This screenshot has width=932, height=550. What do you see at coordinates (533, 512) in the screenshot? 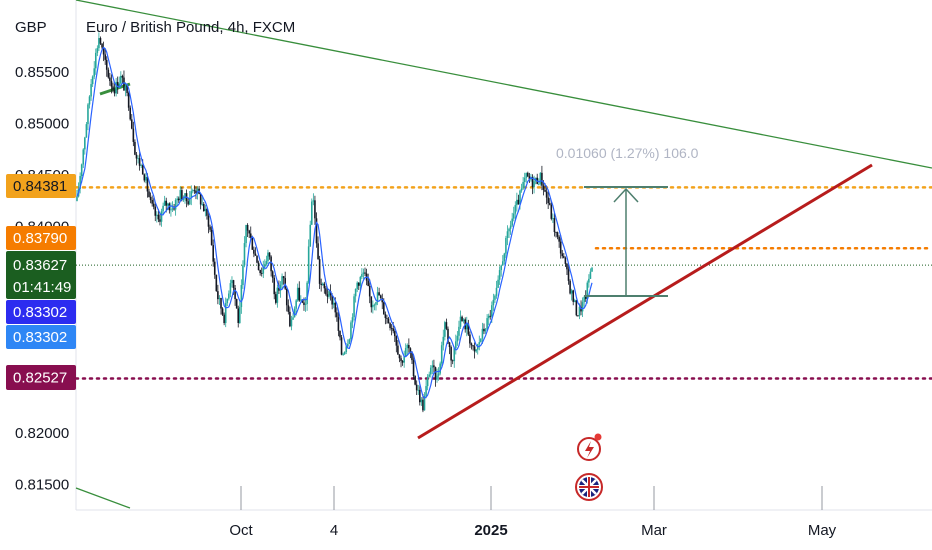
I see `x-axis: Oct 4 2025 Mar May` at bounding box center [533, 512].